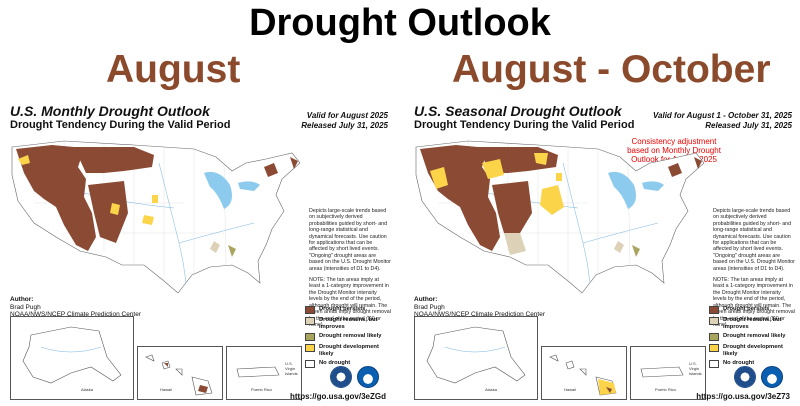 This screenshot has height=406, width=800. What do you see at coordinates (722, 115) in the screenshot?
I see `valid-date: Valid for August 1 - October 31, 2025` at bounding box center [722, 115].